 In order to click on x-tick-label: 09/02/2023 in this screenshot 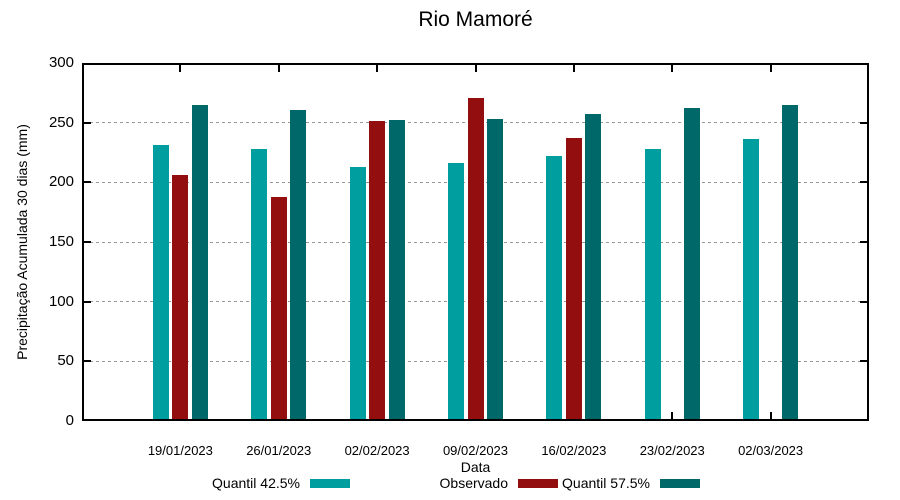, I will do `click(475, 450)`.